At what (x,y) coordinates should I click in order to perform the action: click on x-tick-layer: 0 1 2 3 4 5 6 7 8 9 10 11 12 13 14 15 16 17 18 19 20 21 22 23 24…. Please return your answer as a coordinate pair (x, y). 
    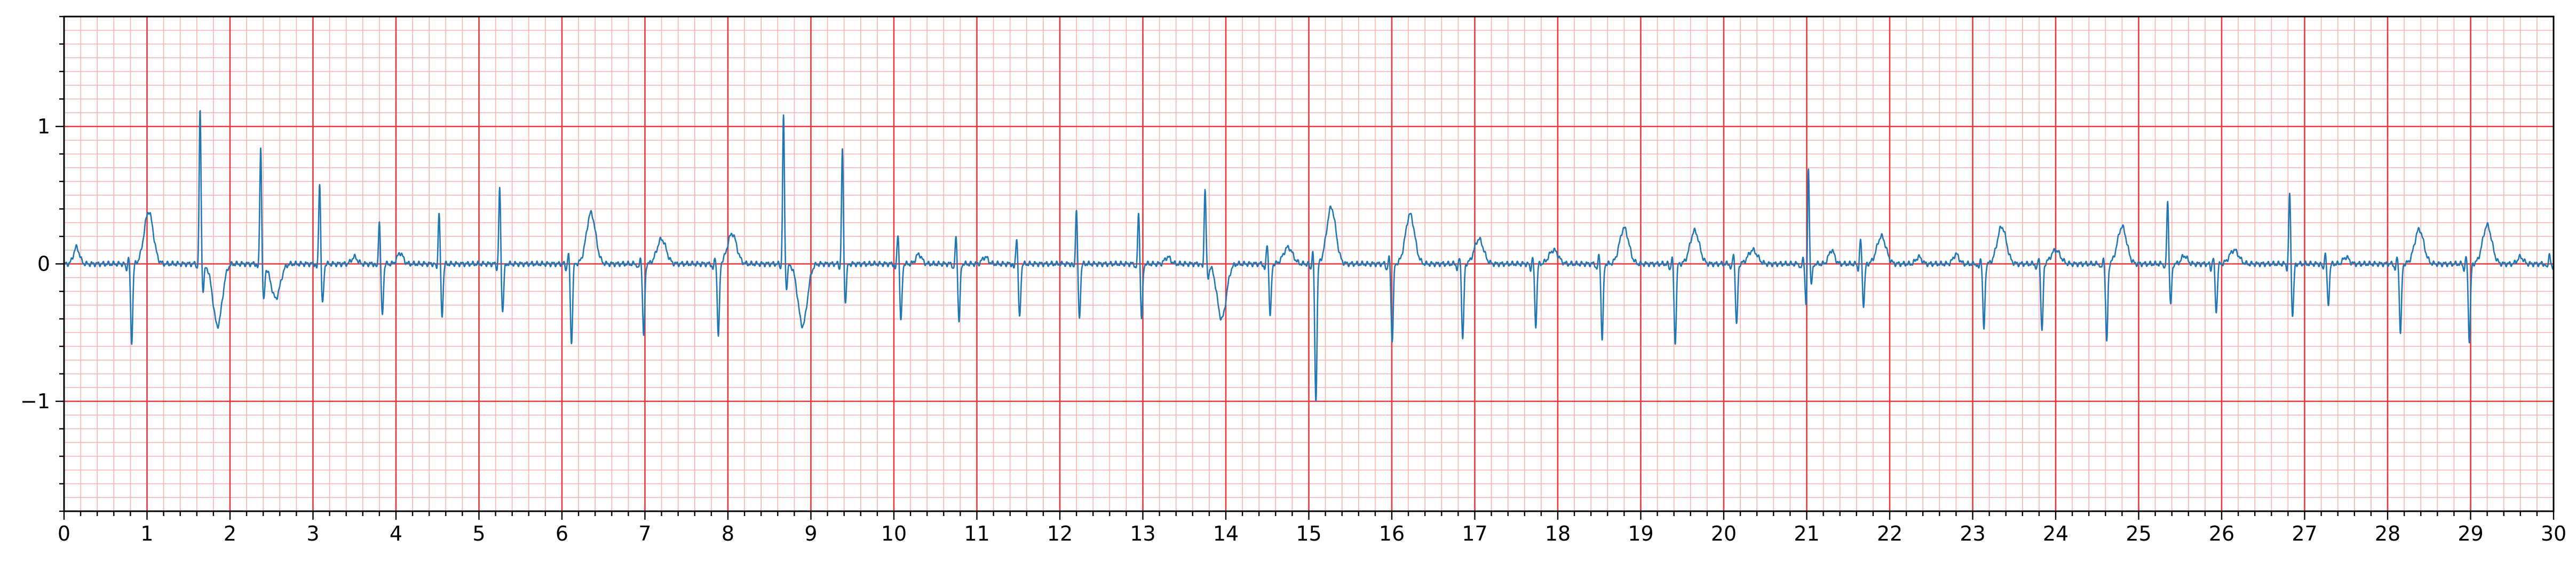
    Looking at the image, I should click on (1312, 528).